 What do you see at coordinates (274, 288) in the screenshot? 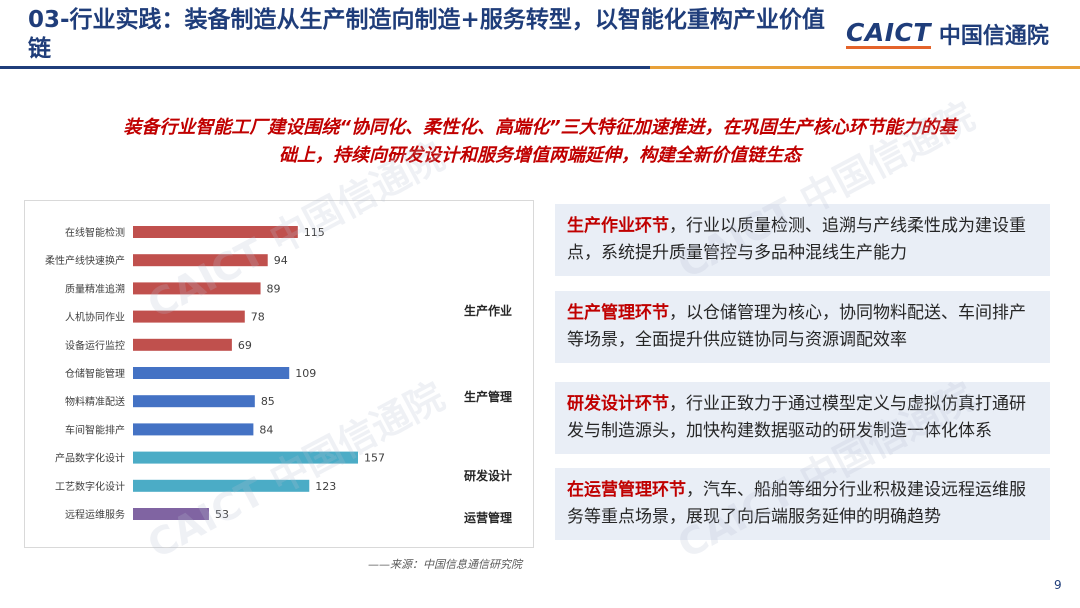
I see `value-label: 89` at bounding box center [274, 288].